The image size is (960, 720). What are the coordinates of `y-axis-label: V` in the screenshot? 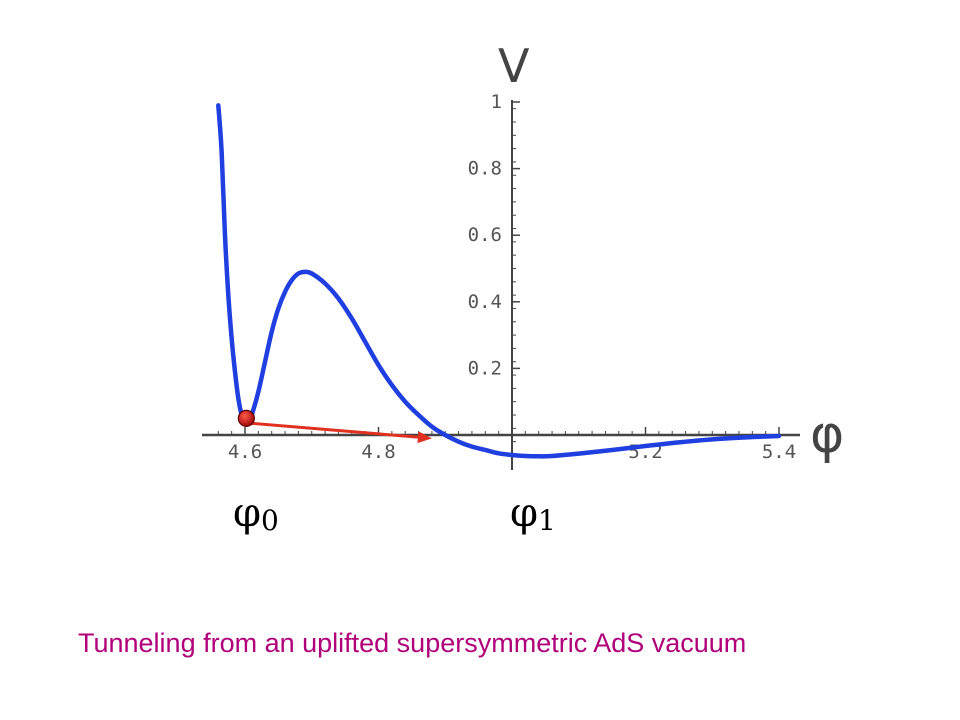 It's located at (514, 66).